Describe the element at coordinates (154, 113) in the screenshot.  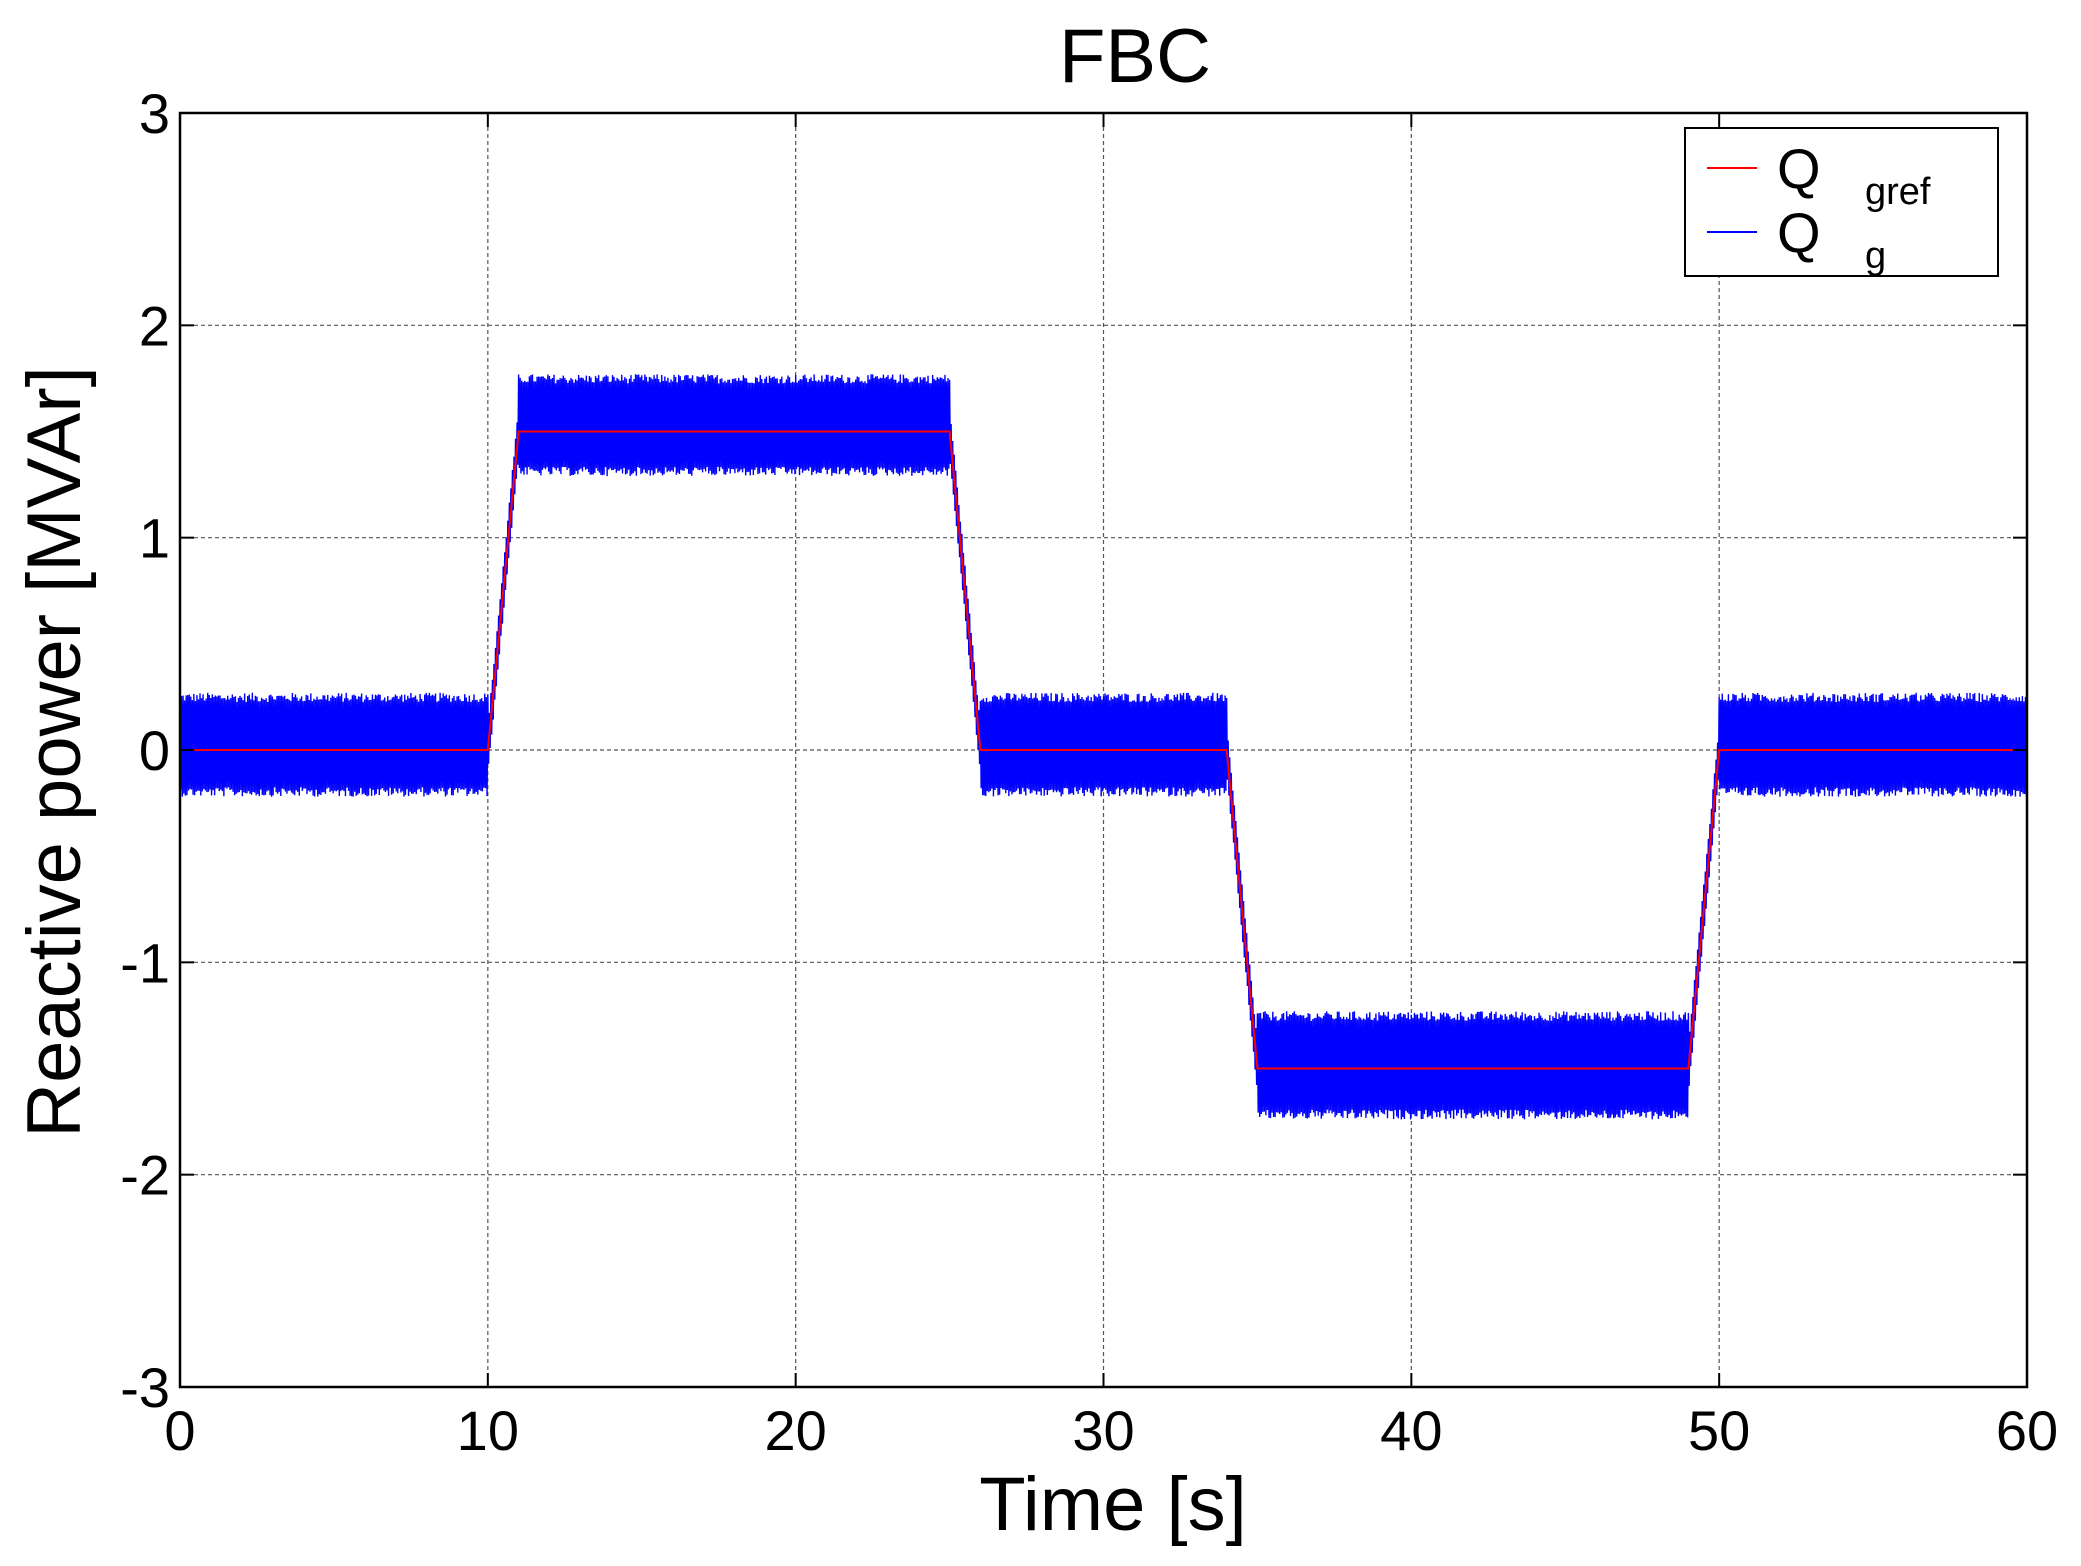
I see `y-tick-label: 3` at that location.